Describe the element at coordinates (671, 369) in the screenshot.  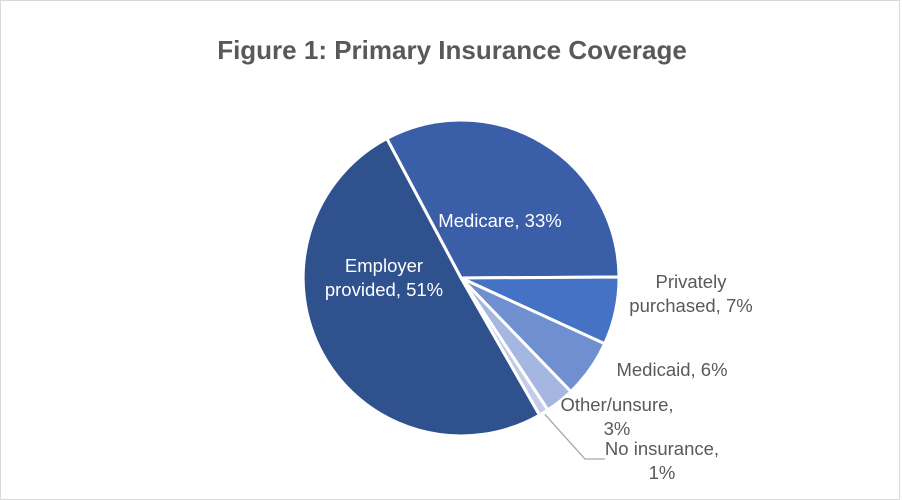
I see `slice-label-medicaid: Medicaid, 6%` at that location.